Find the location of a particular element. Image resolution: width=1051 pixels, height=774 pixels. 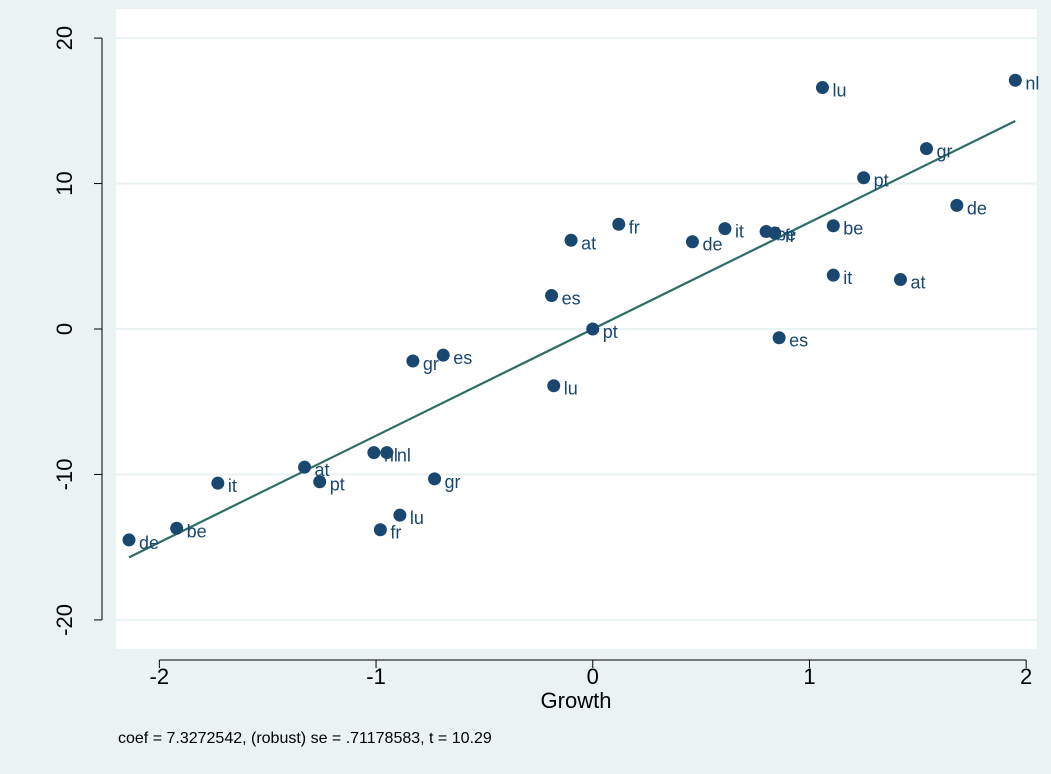

x-axis-label: Growth is located at coordinates (576, 700).